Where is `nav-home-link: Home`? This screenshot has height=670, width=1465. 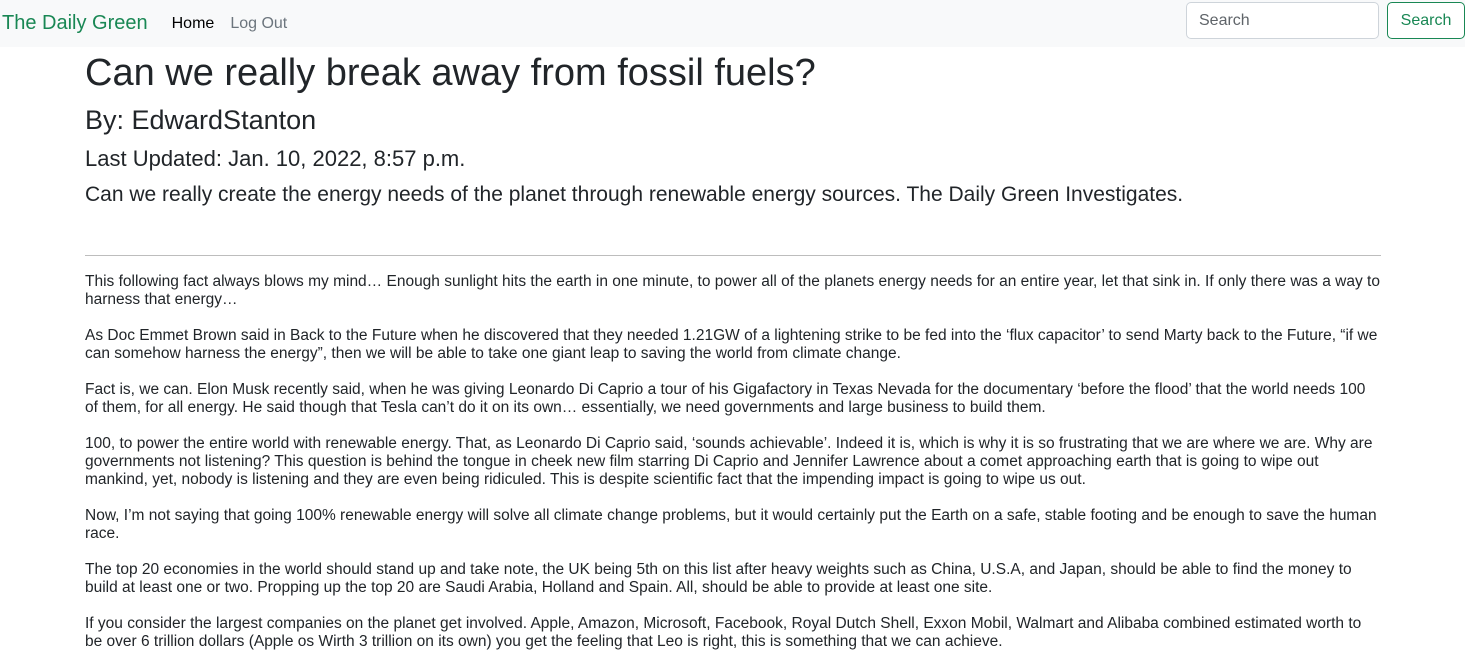
nav-home-link: Home is located at coordinates (193, 23).